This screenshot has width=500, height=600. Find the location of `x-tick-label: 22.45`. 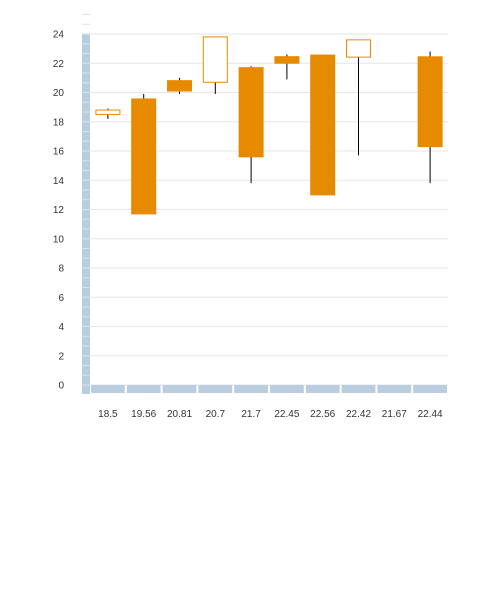

x-tick-label: 22.45 is located at coordinates (286, 414).